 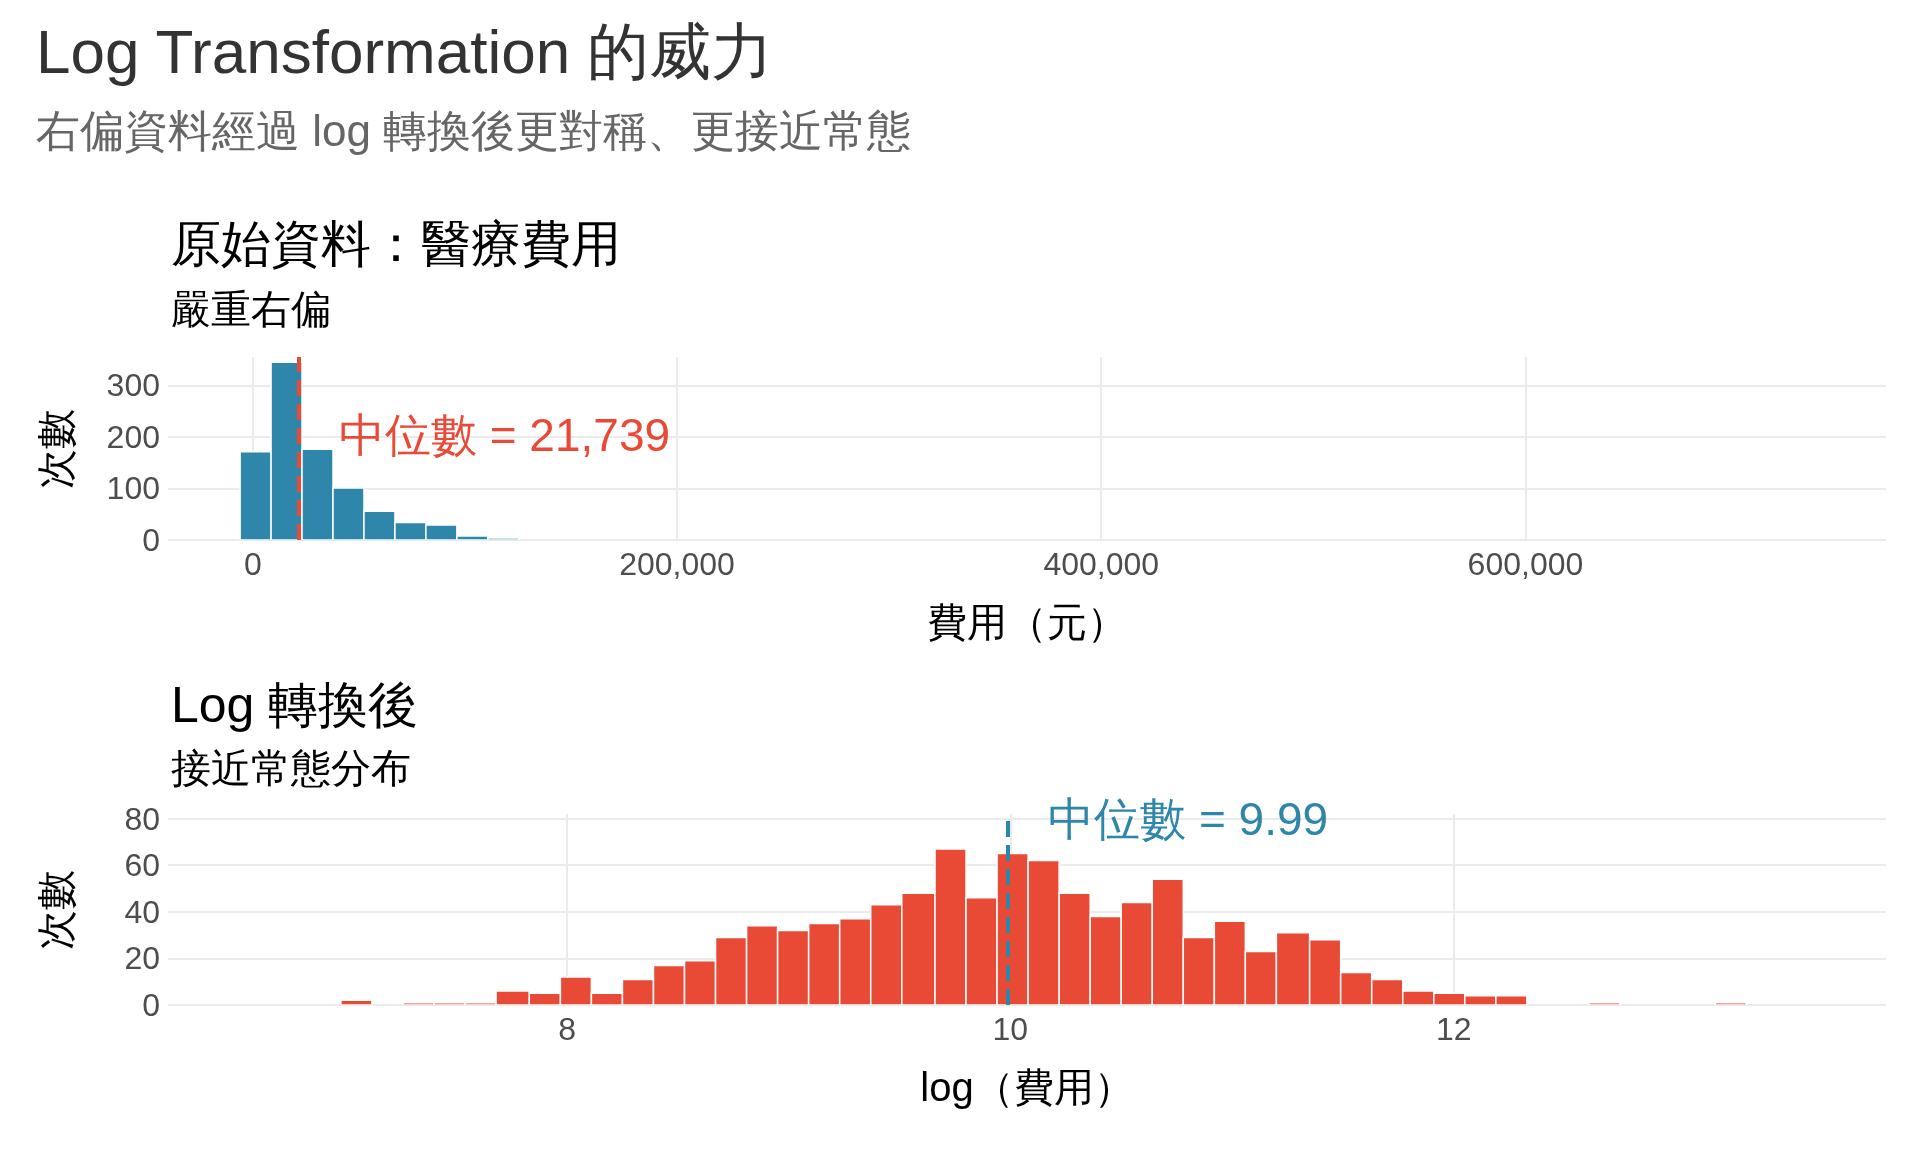 I want to click on x-tick-label: 200,000, so click(x=677, y=564).